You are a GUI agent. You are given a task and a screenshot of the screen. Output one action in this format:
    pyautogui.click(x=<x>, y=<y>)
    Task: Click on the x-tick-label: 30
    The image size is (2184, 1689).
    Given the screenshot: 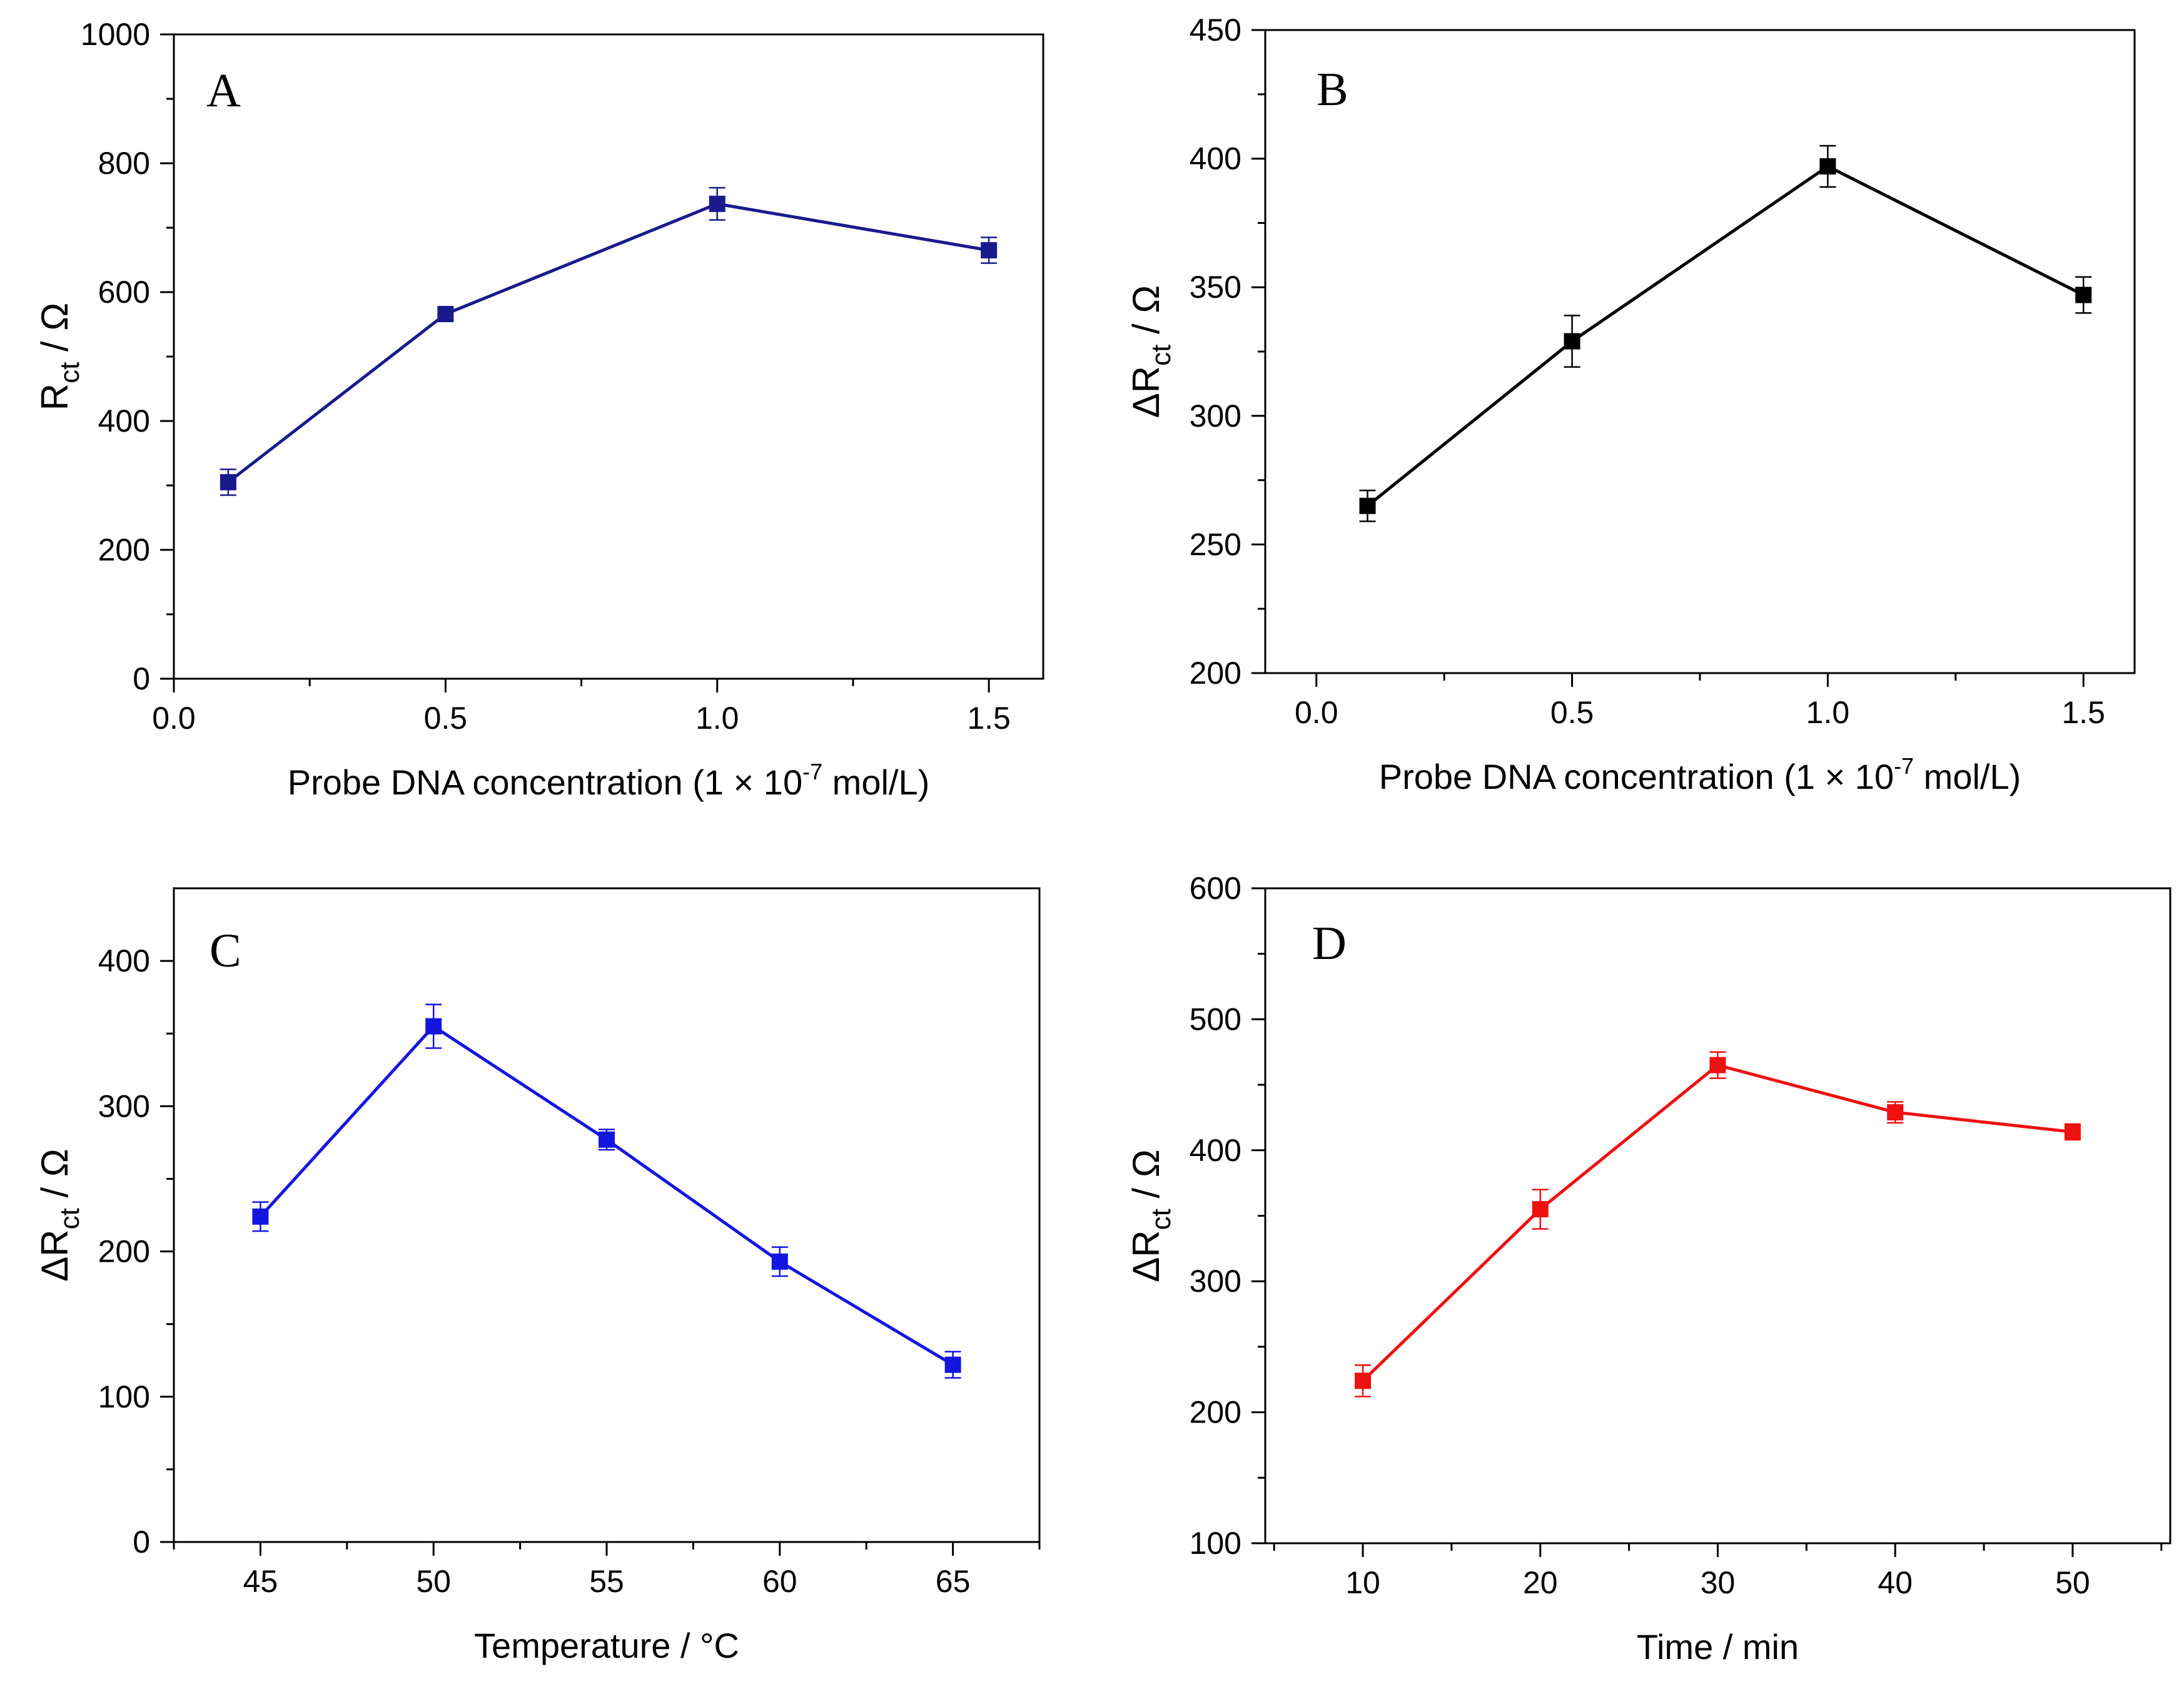 What is the action you would take?
    pyautogui.click(x=1718, y=1582)
    